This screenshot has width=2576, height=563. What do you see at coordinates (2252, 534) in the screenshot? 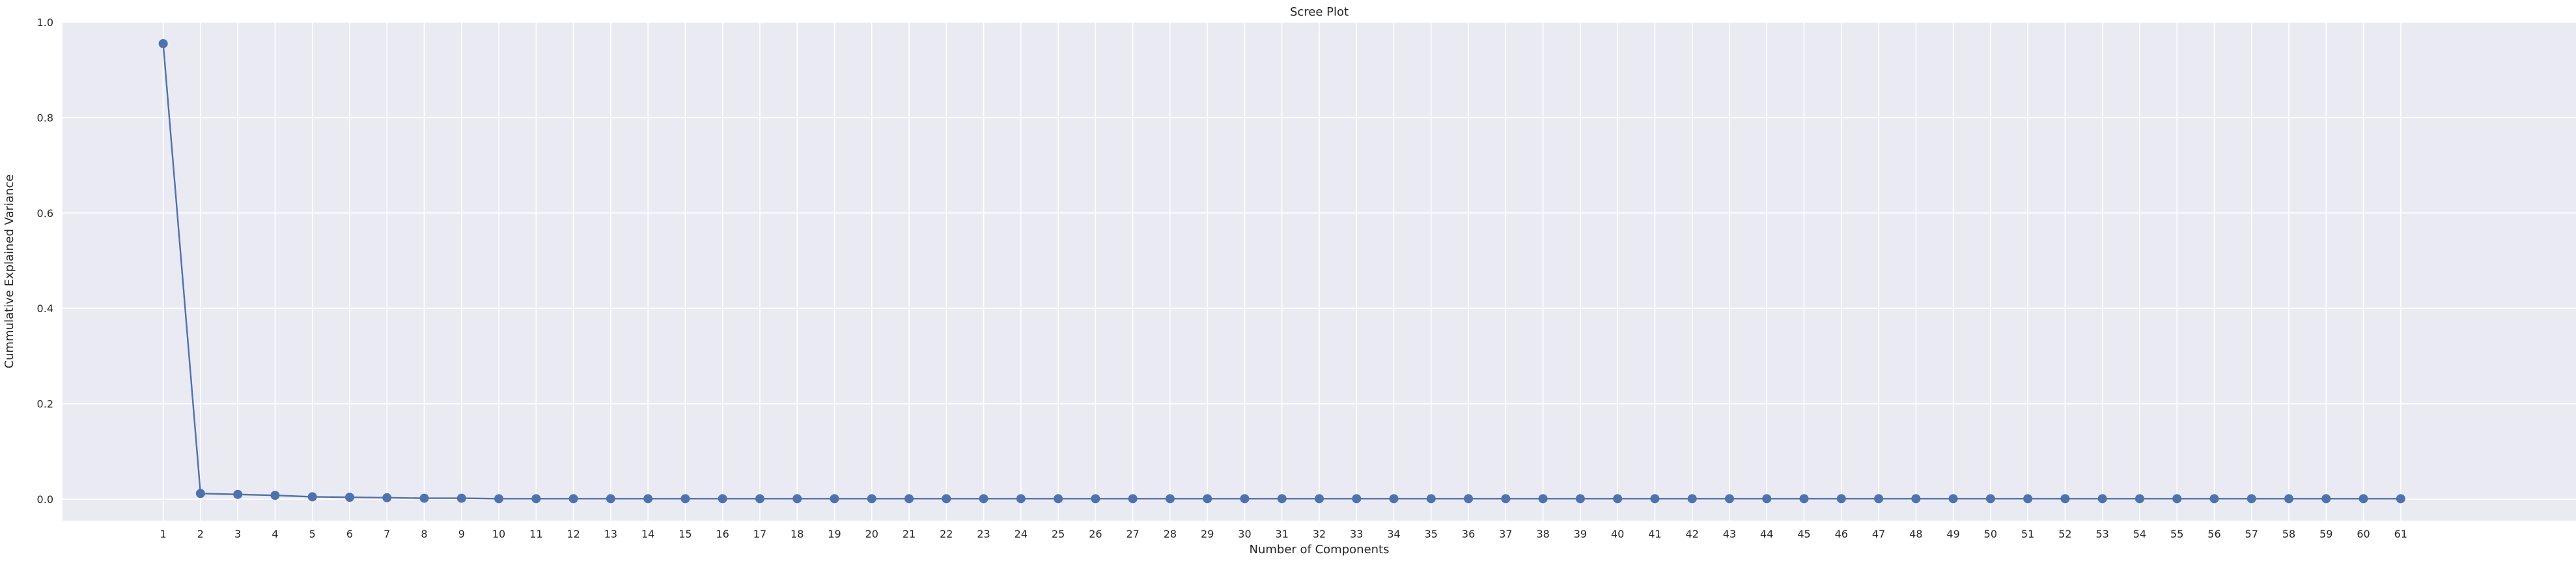
I see `x-tick-label: 57` at bounding box center [2252, 534].